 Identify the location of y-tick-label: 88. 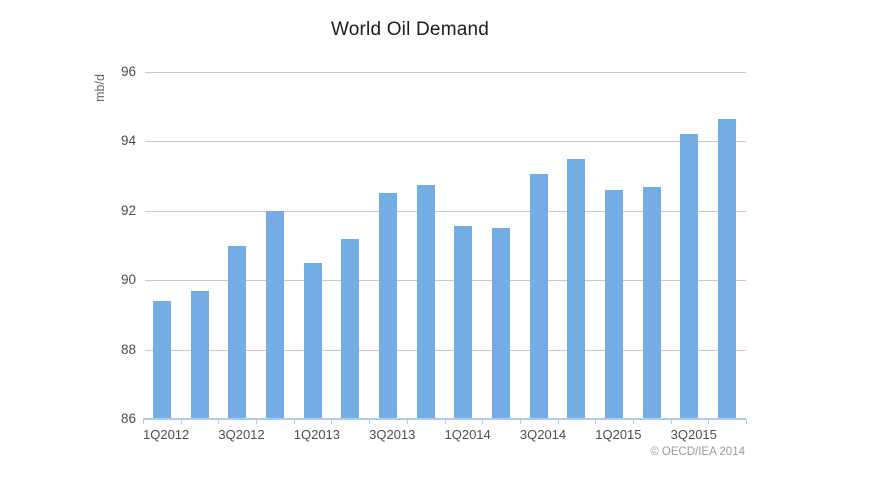
(128, 349).